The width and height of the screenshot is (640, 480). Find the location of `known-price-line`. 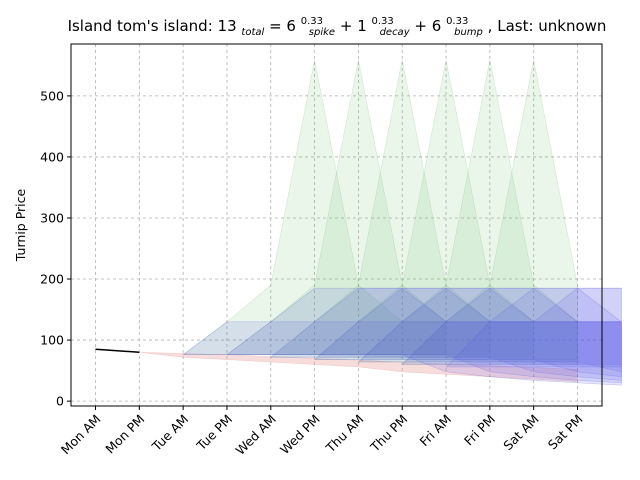

known-price-line is located at coordinates (117, 351).